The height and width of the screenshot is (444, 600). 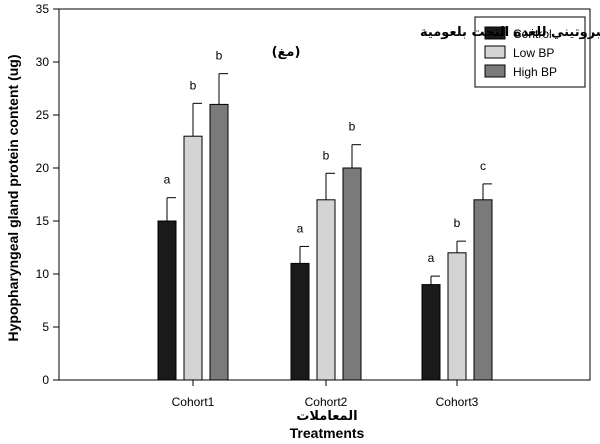 What do you see at coordinates (327, 433) in the screenshot?
I see `x-axis-label: Treatments` at bounding box center [327, 433].